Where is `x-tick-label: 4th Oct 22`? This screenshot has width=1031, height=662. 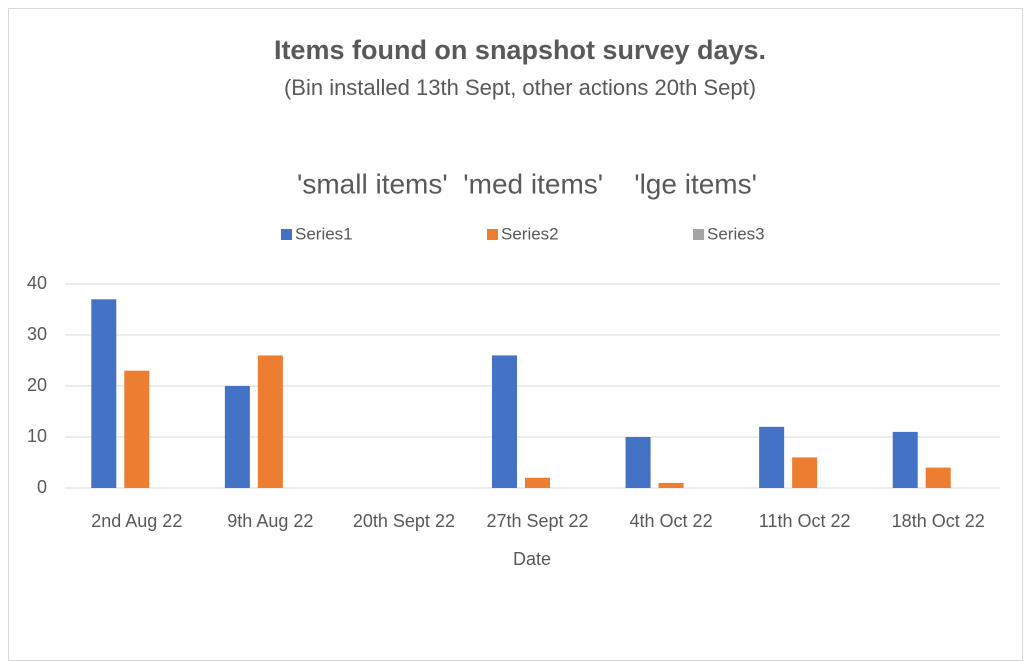 x-tick-label: 4th Oct 22 is located at coordinates (671, 521).